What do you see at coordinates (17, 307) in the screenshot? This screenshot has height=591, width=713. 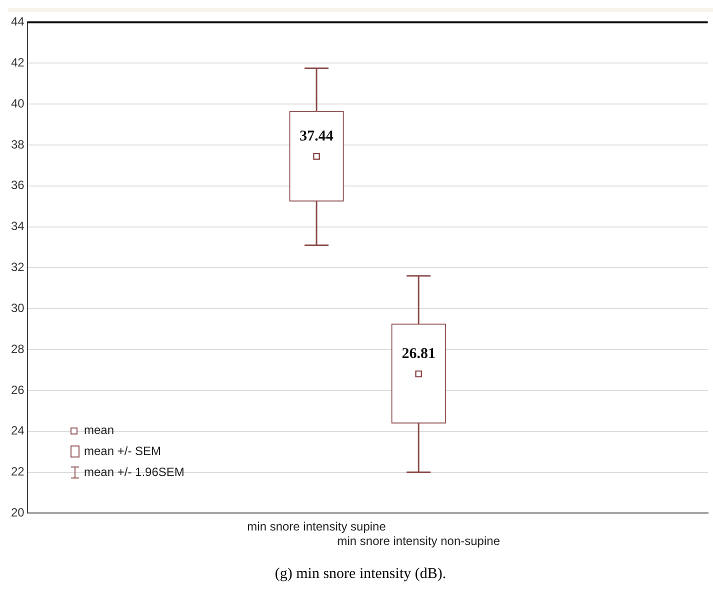 I see `y-tick-label: 30` at bounding box center [17, 307].